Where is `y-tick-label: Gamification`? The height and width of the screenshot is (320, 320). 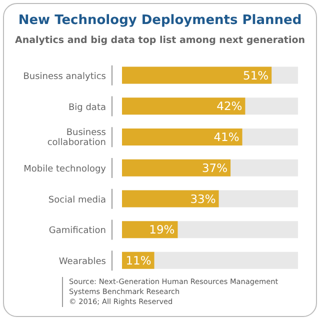
y-tick-label: Gamification is located at coordinates (77, 231).